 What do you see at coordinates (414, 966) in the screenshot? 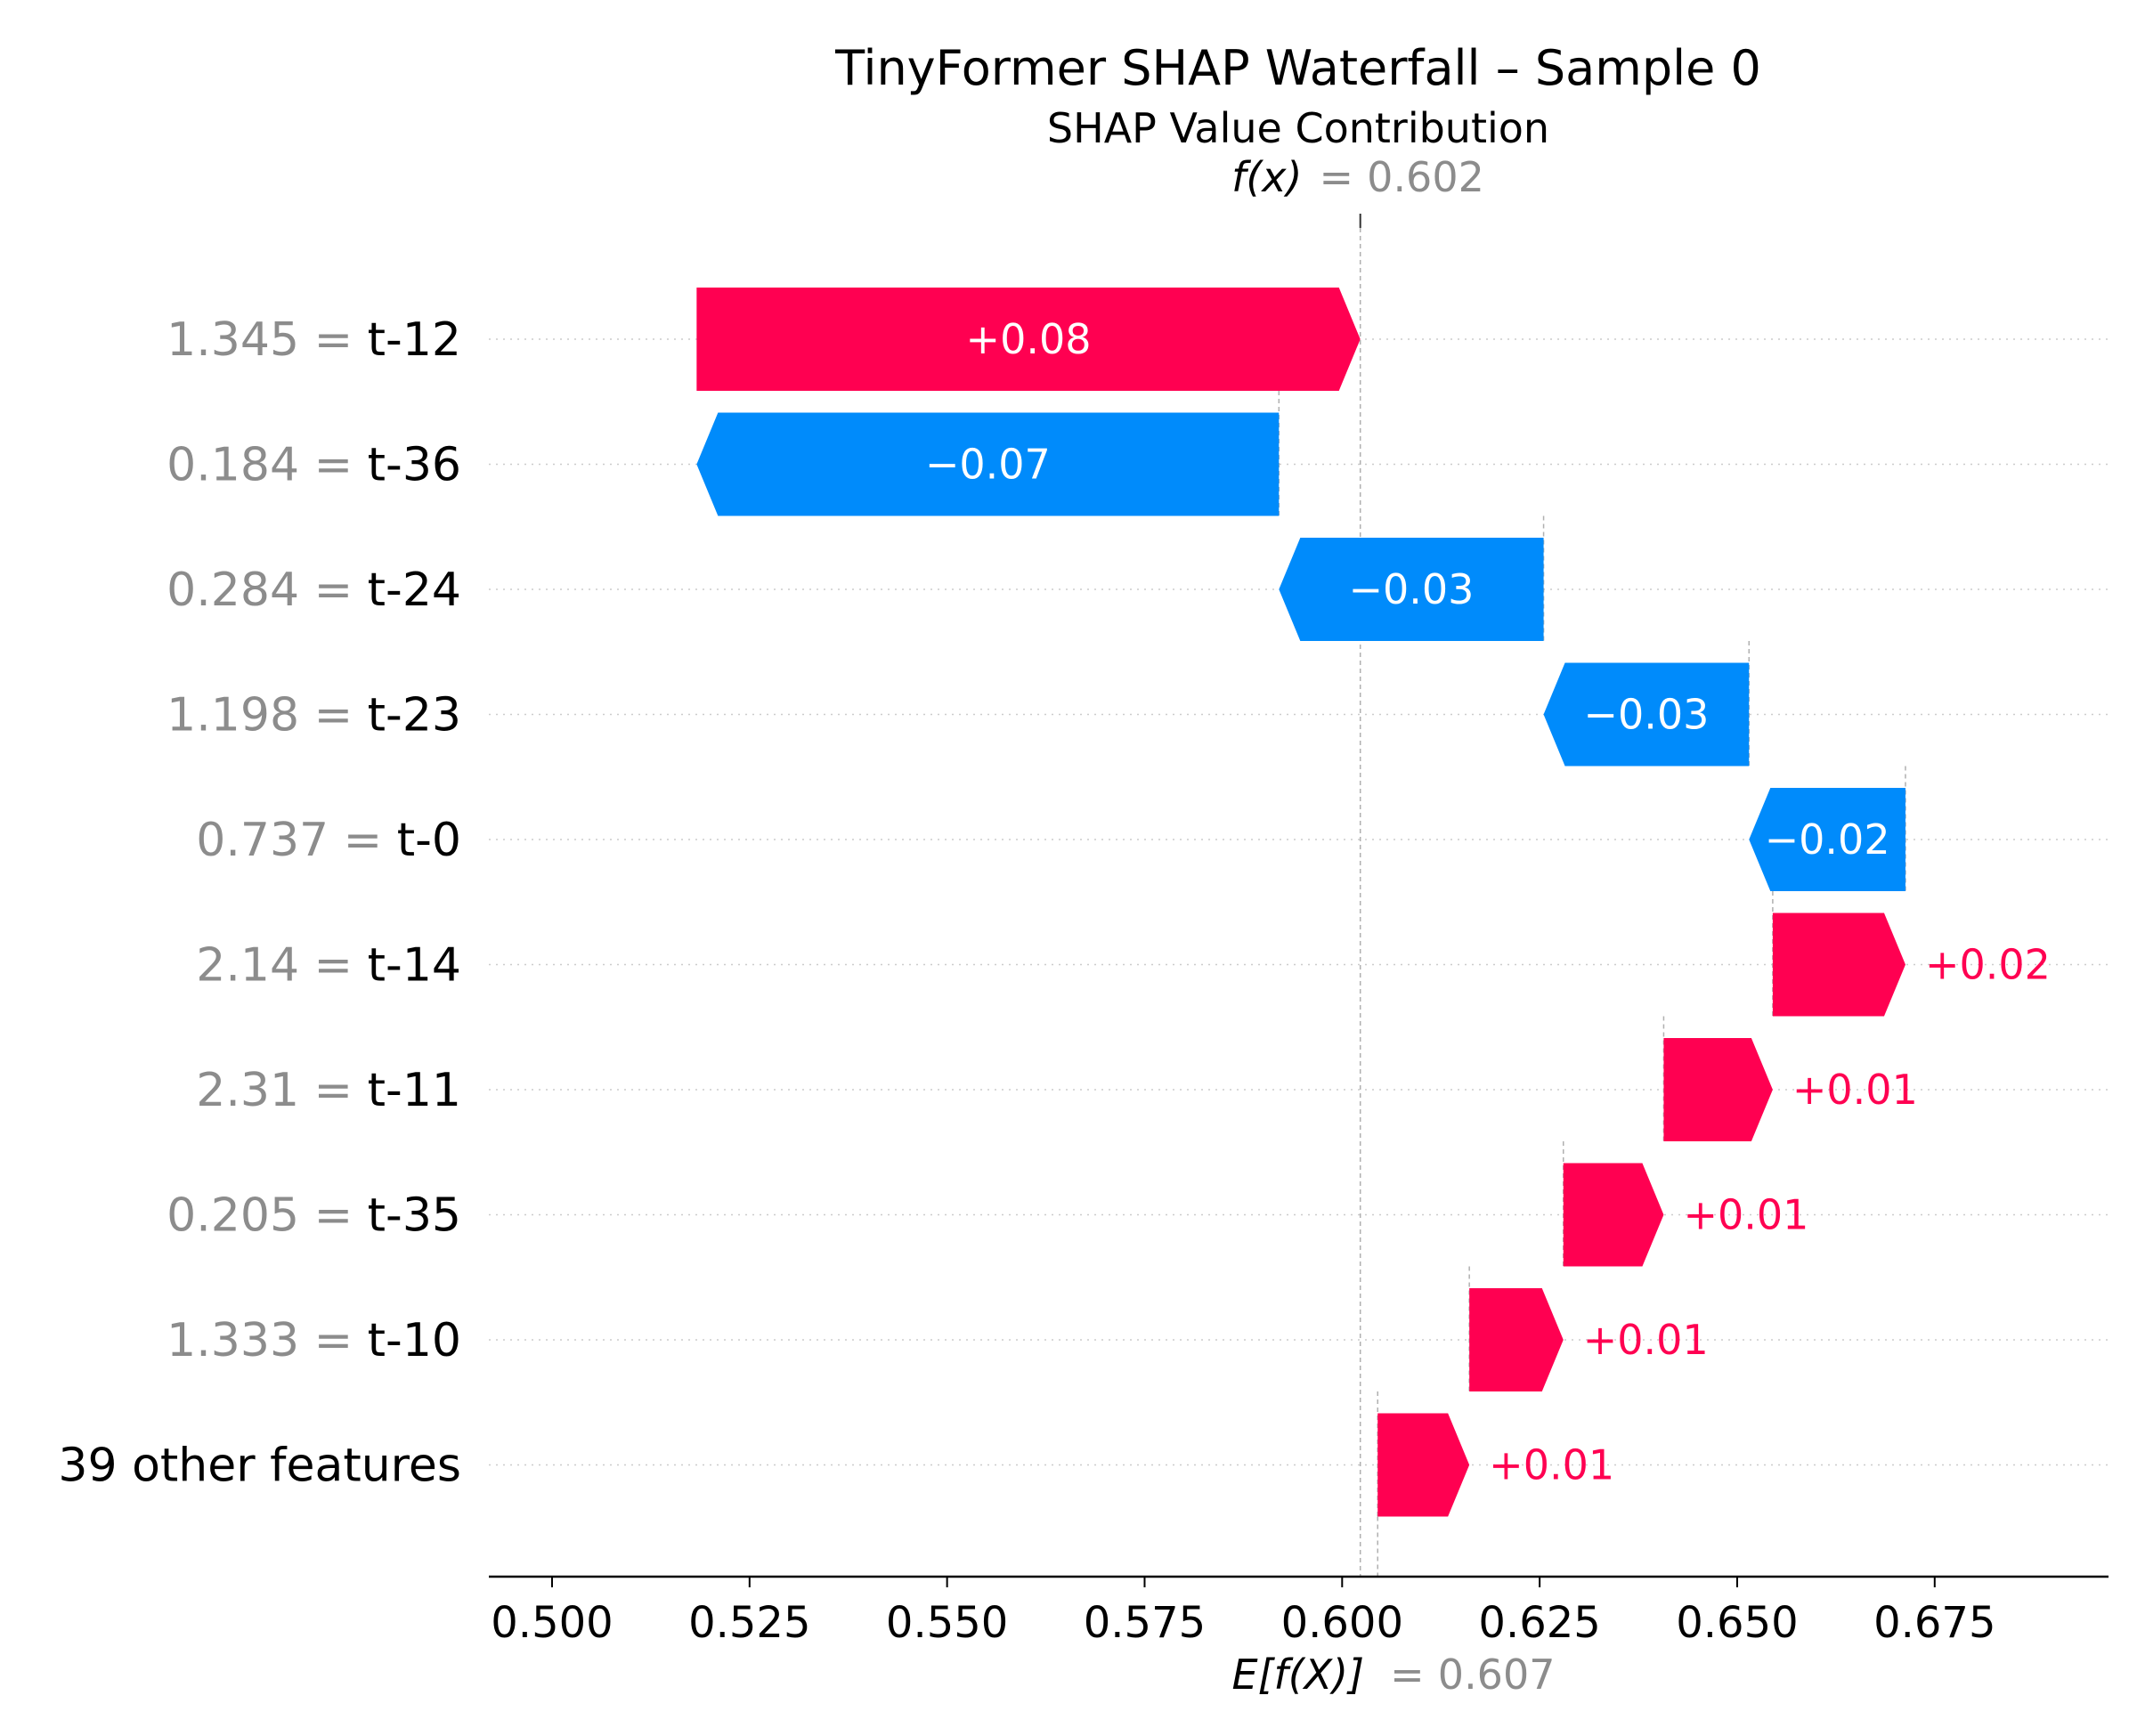
I see `feature-name: t-14` at bounding box center [414, 966].